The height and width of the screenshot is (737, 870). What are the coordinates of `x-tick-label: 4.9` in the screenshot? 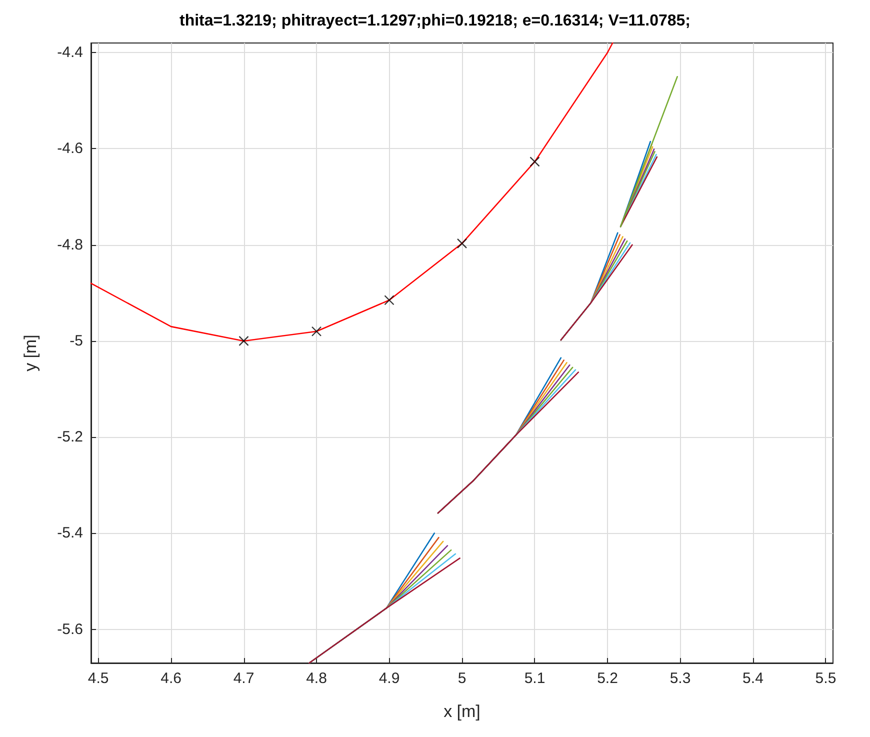 It's located at (389, 678).